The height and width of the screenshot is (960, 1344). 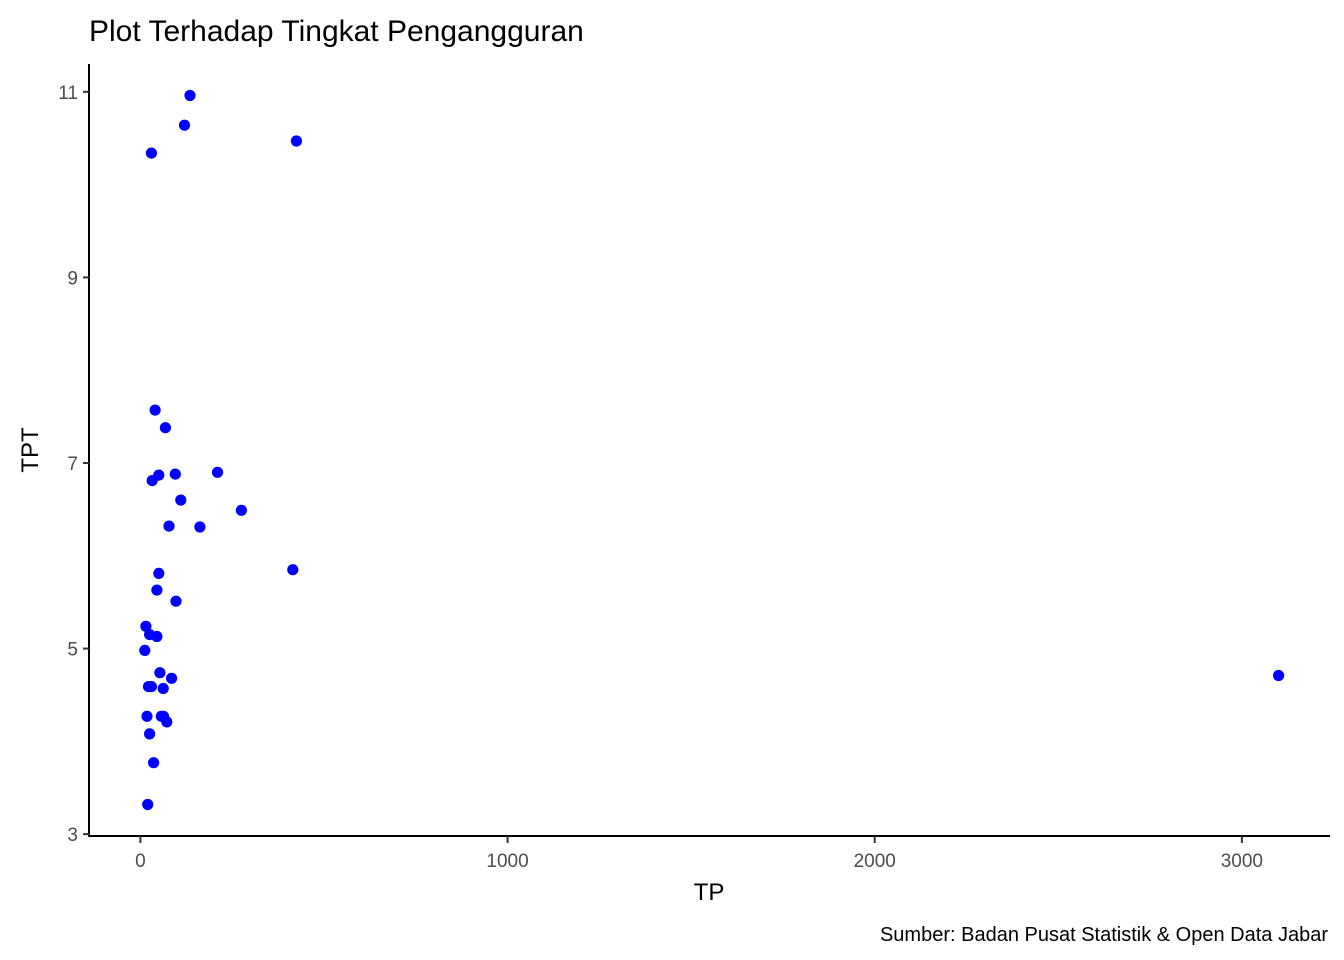 What do you see at coordinates (72, 650) in the screenshot?
I see `y-tick-label: 5` at bounding box center [72, 650].